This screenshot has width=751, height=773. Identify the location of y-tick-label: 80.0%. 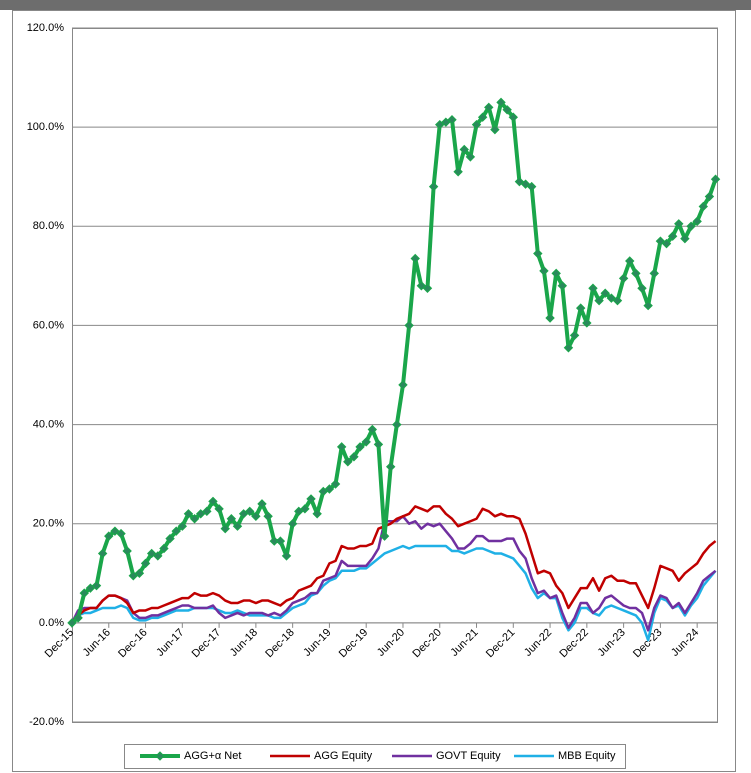
(48, 226).